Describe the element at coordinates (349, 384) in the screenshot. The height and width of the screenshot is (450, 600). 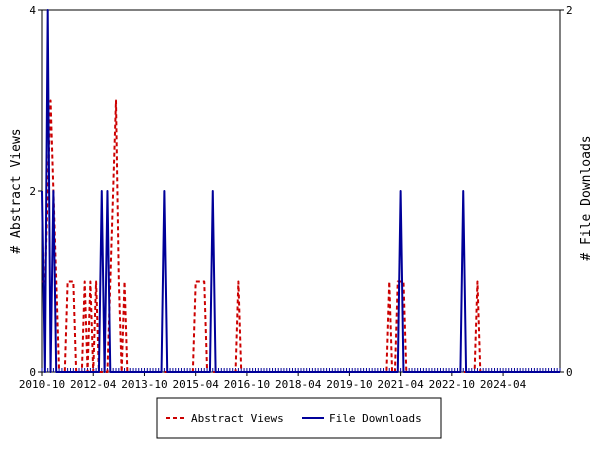
I see `x-tick-label: 2019-10` at that location.